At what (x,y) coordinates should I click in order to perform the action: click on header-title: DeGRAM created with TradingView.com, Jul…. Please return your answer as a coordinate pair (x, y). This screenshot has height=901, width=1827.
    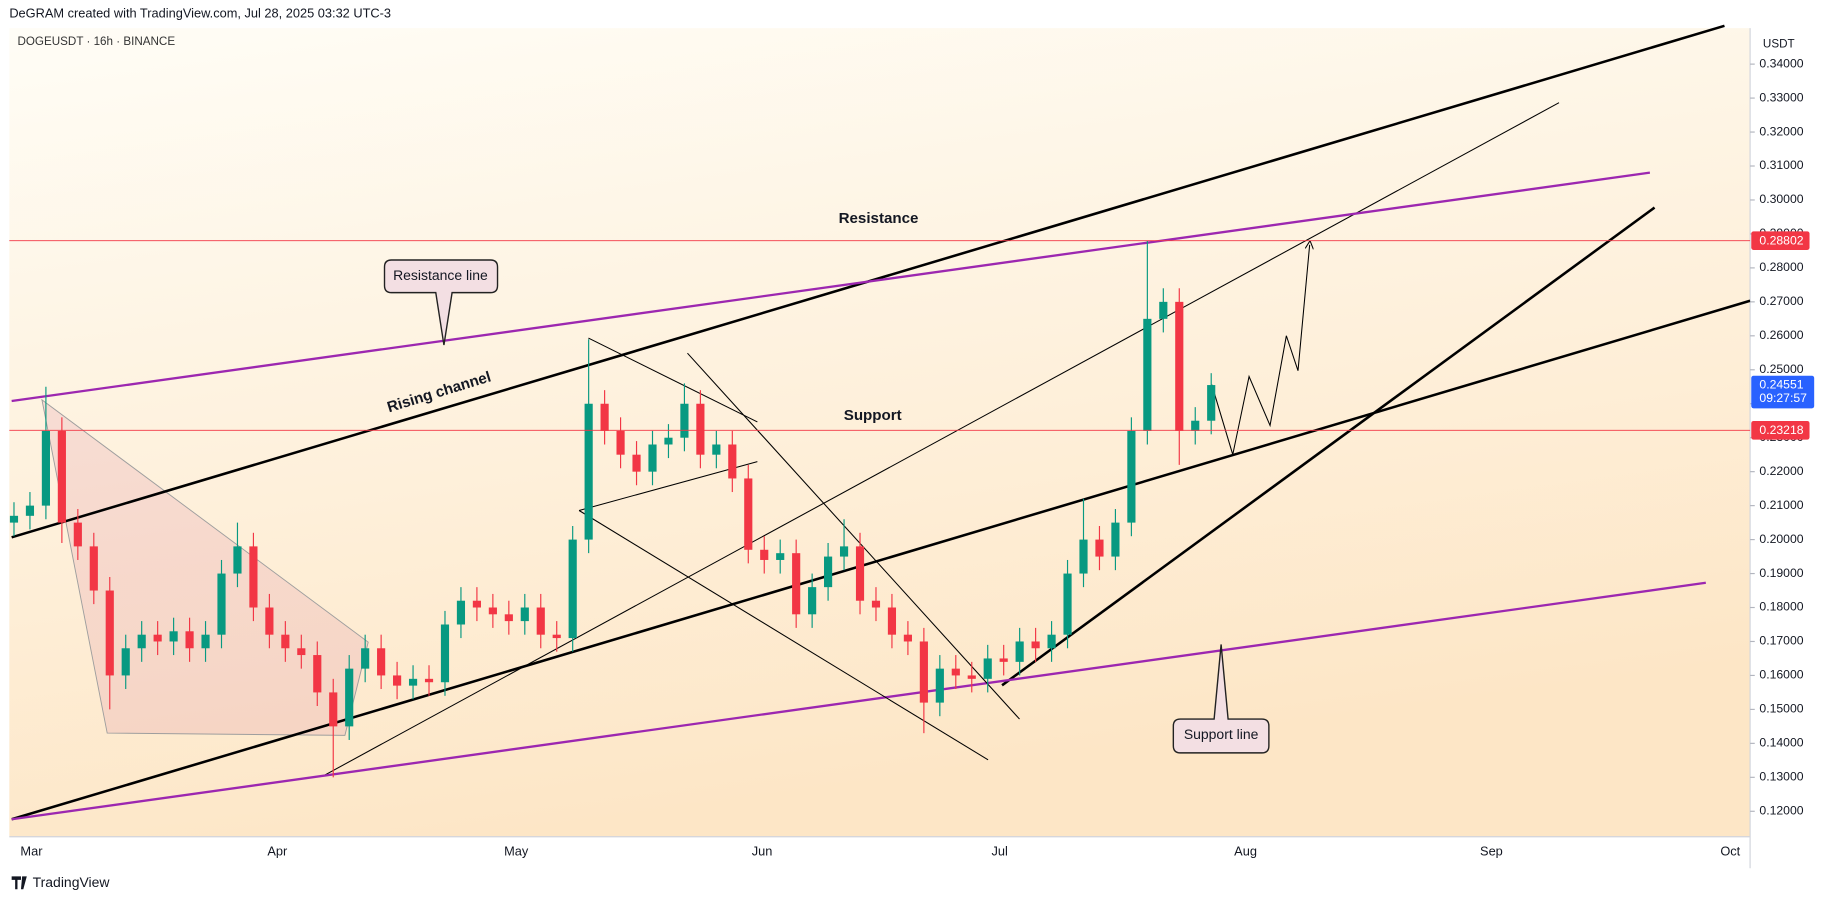
    Looking at the image, I should click on (200, 13).